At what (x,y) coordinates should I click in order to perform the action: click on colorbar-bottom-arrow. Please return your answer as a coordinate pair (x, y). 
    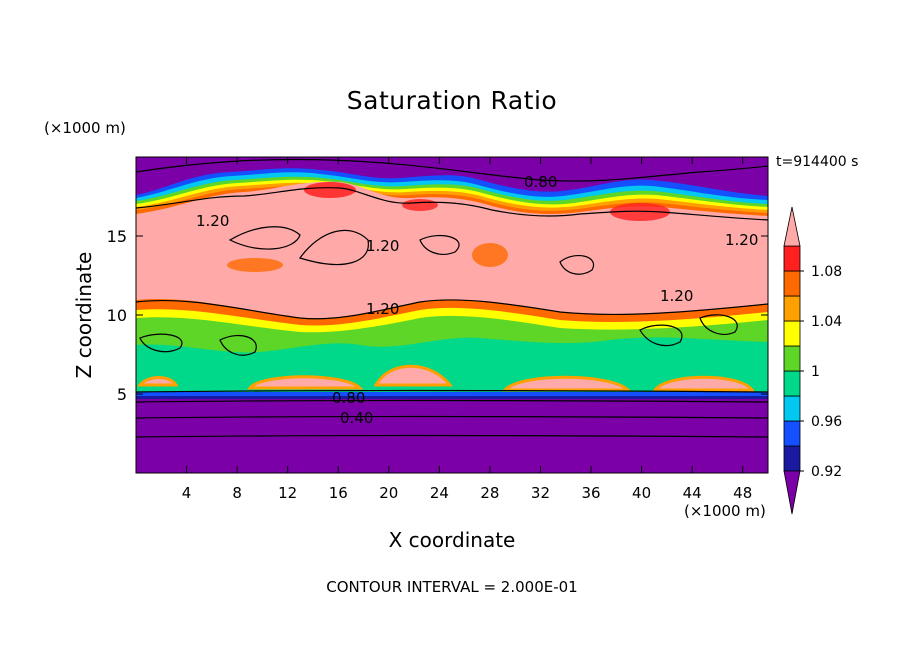
    Looking at the image, I should click on (792, 492).